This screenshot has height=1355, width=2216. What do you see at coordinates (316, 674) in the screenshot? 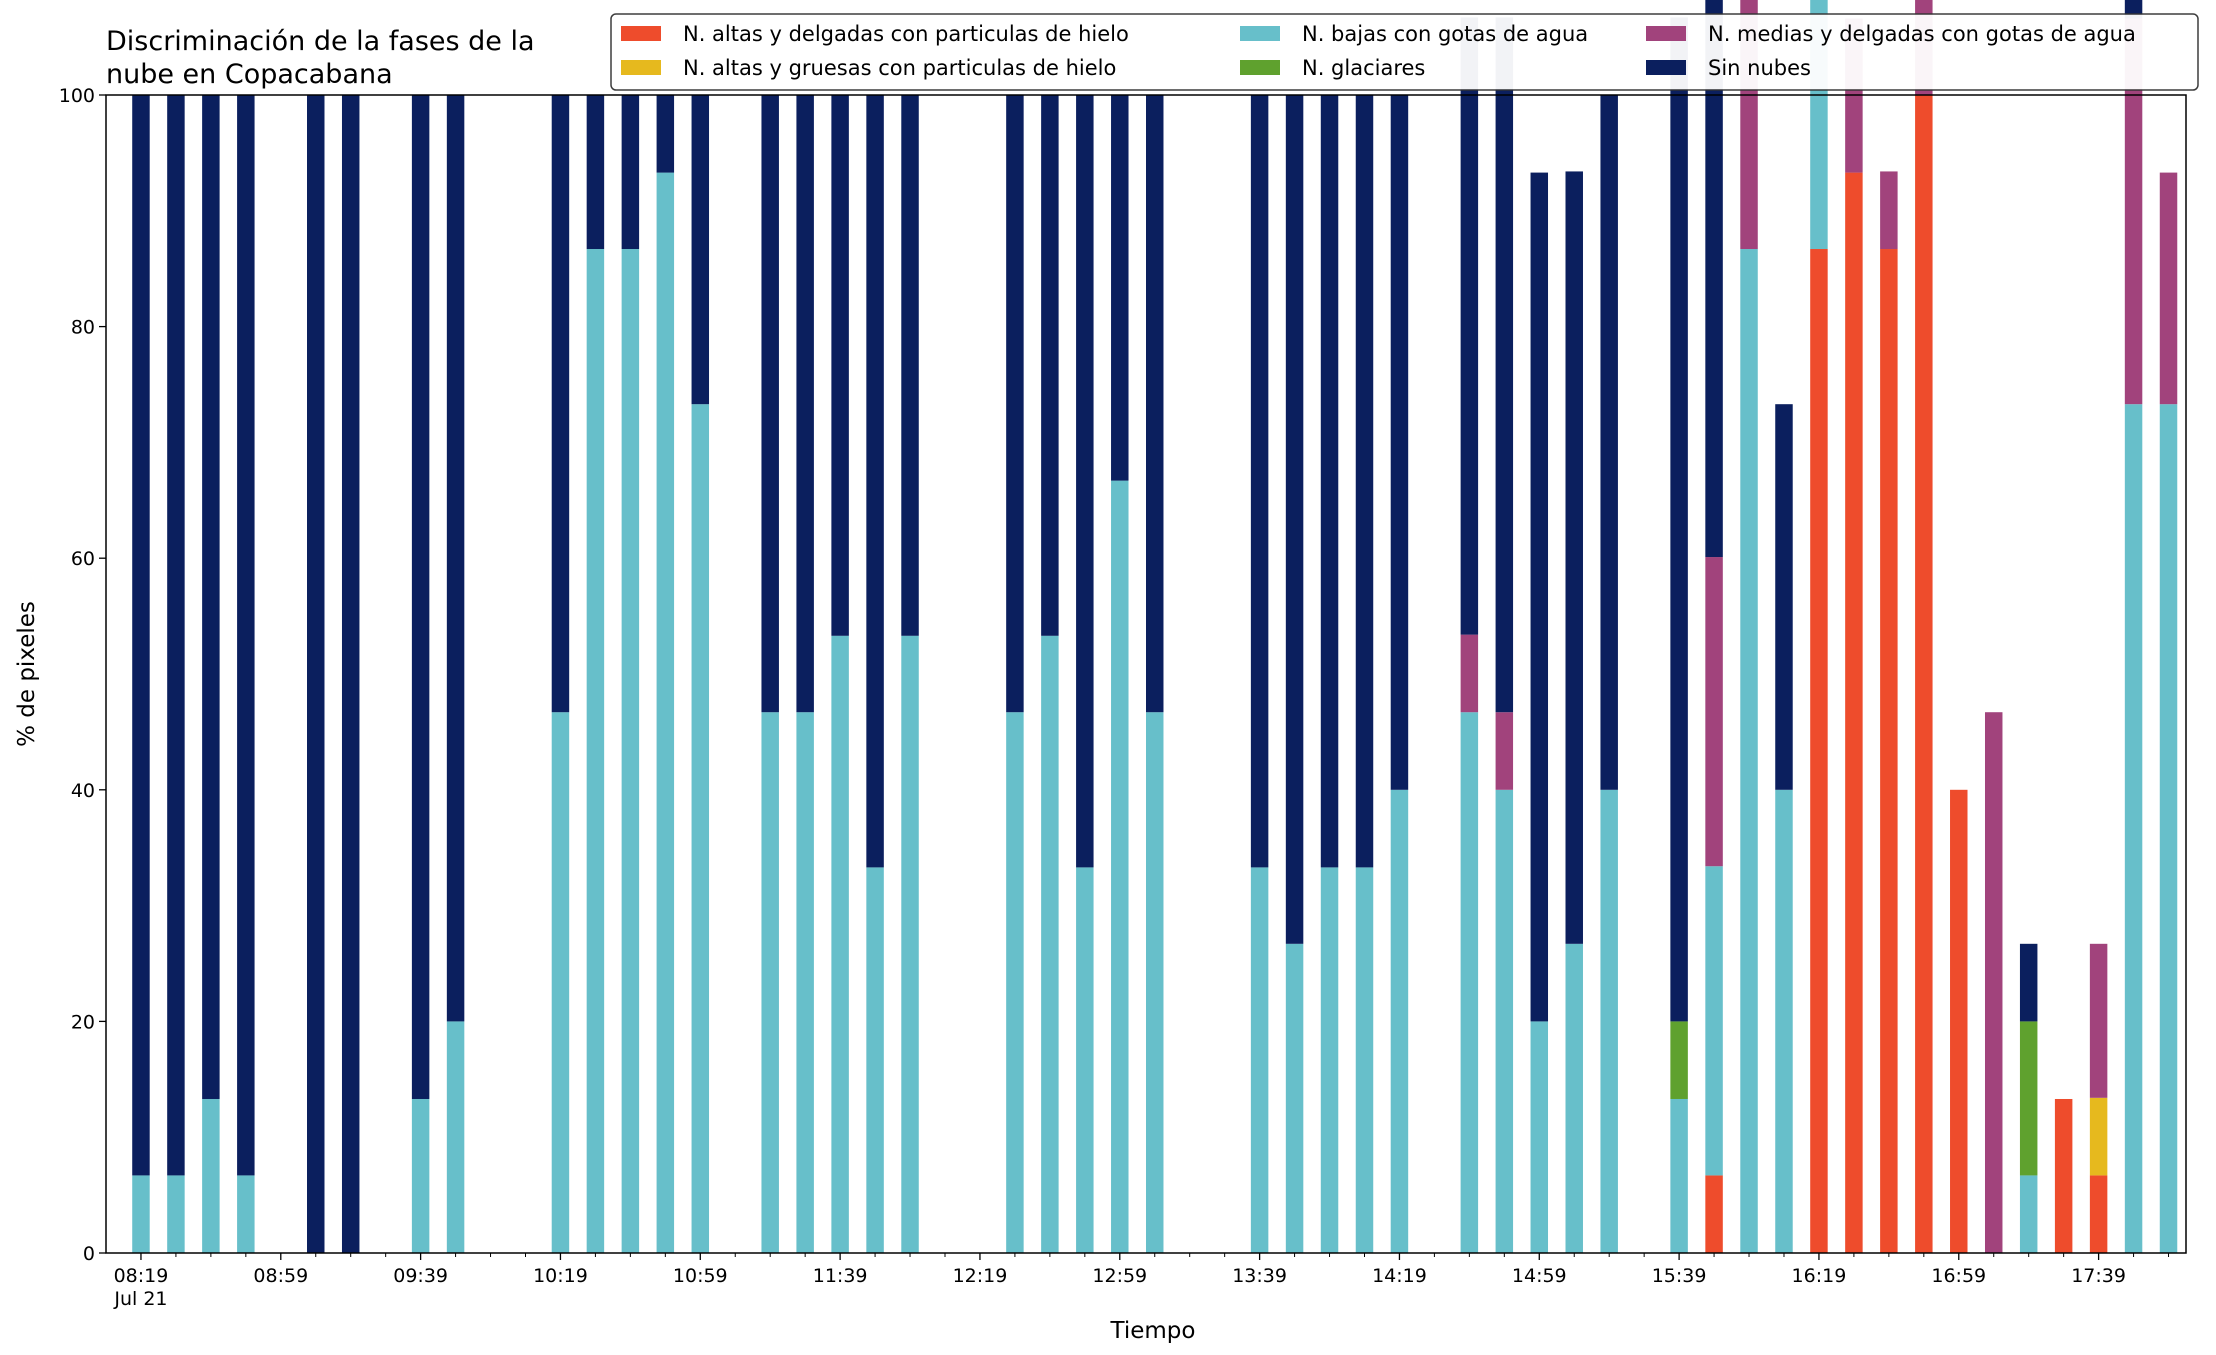
I see `bar-segment-0909-s5` at bounding box center [316, 674].